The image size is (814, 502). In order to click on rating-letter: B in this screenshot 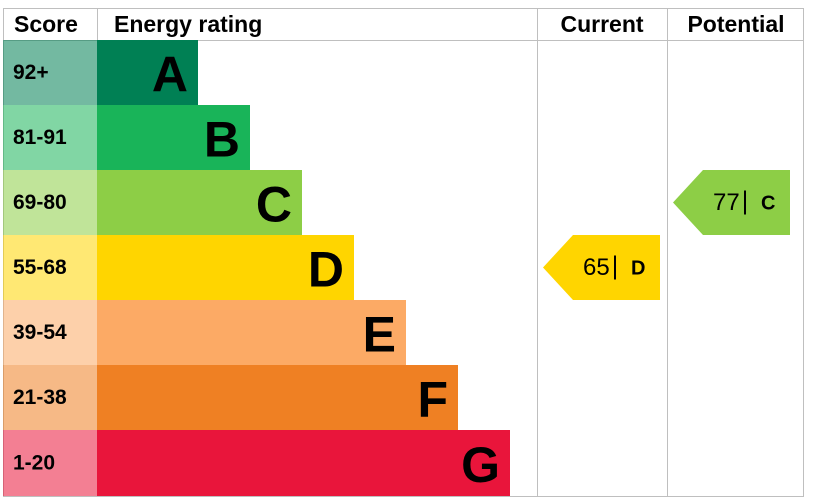, I will do `click(222, 140)`.